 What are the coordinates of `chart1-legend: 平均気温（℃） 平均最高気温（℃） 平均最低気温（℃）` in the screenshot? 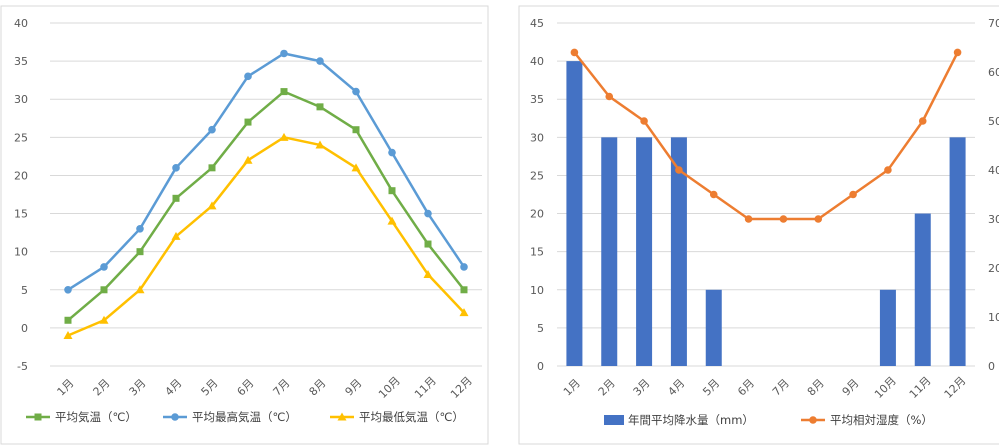 It's located at (245, 417).